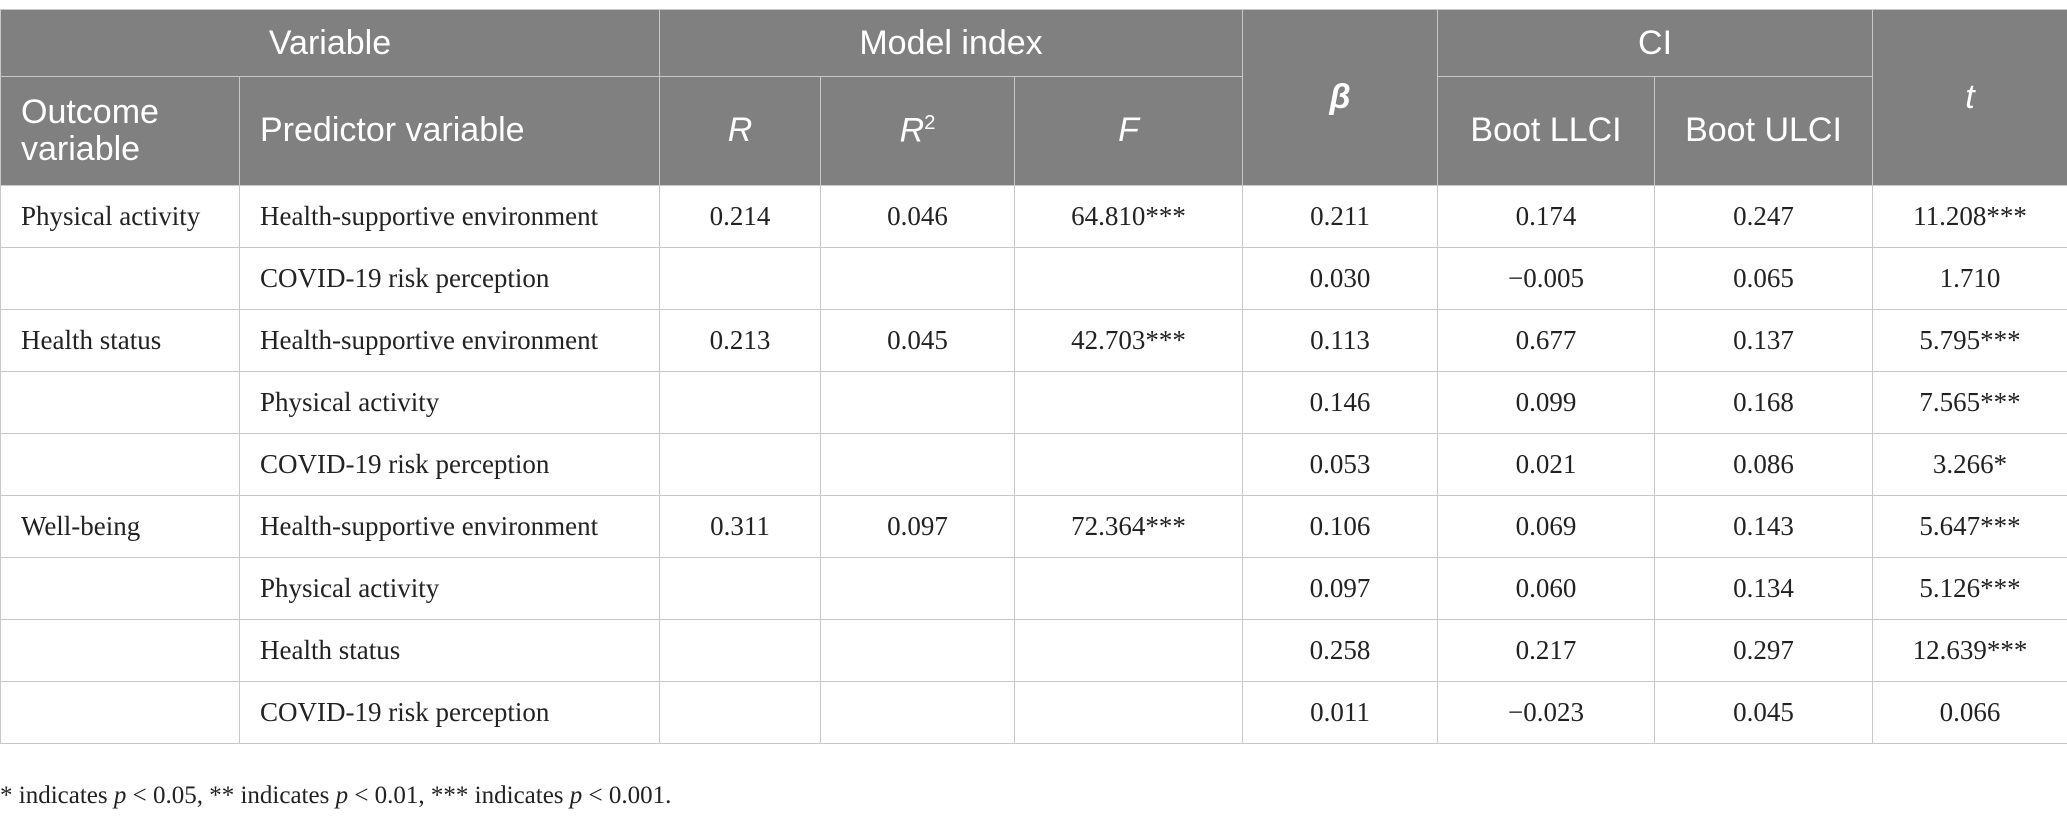  What do you see at coordinates (918, 131) in the screenshot?
I see `header-cell: R2` at bounding box center [918, 131].